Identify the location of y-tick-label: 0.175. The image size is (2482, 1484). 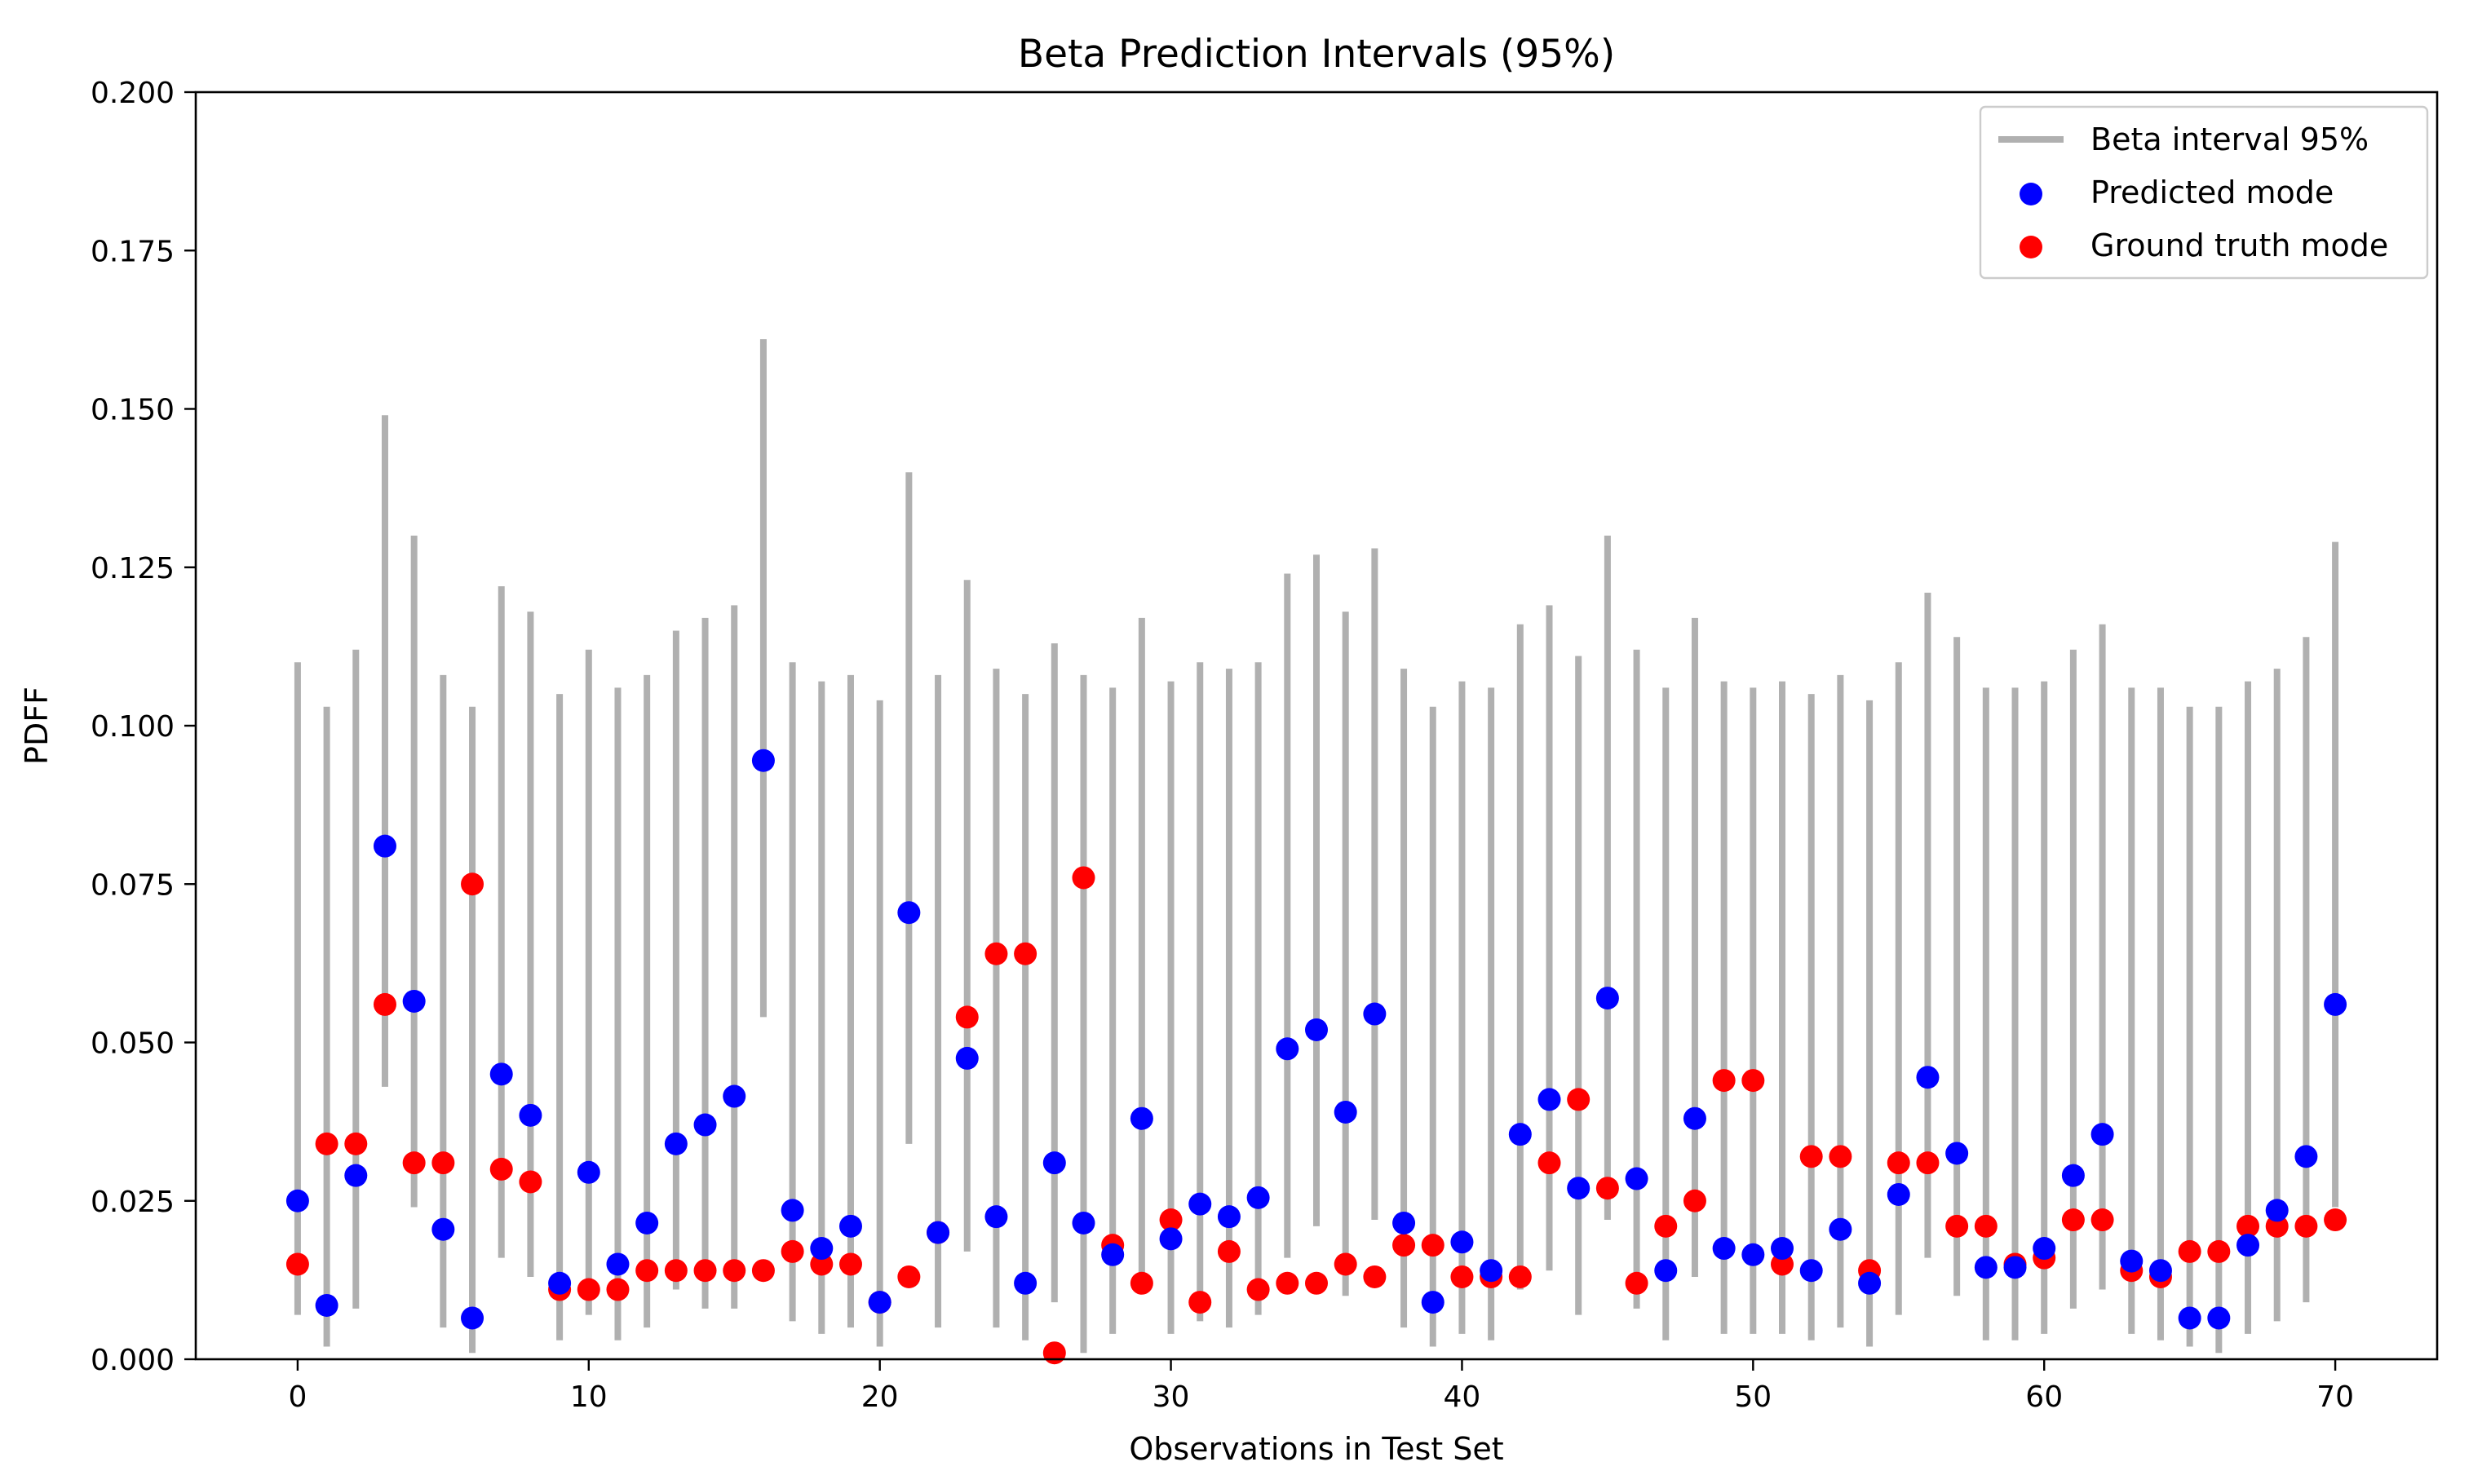
(133, 251).